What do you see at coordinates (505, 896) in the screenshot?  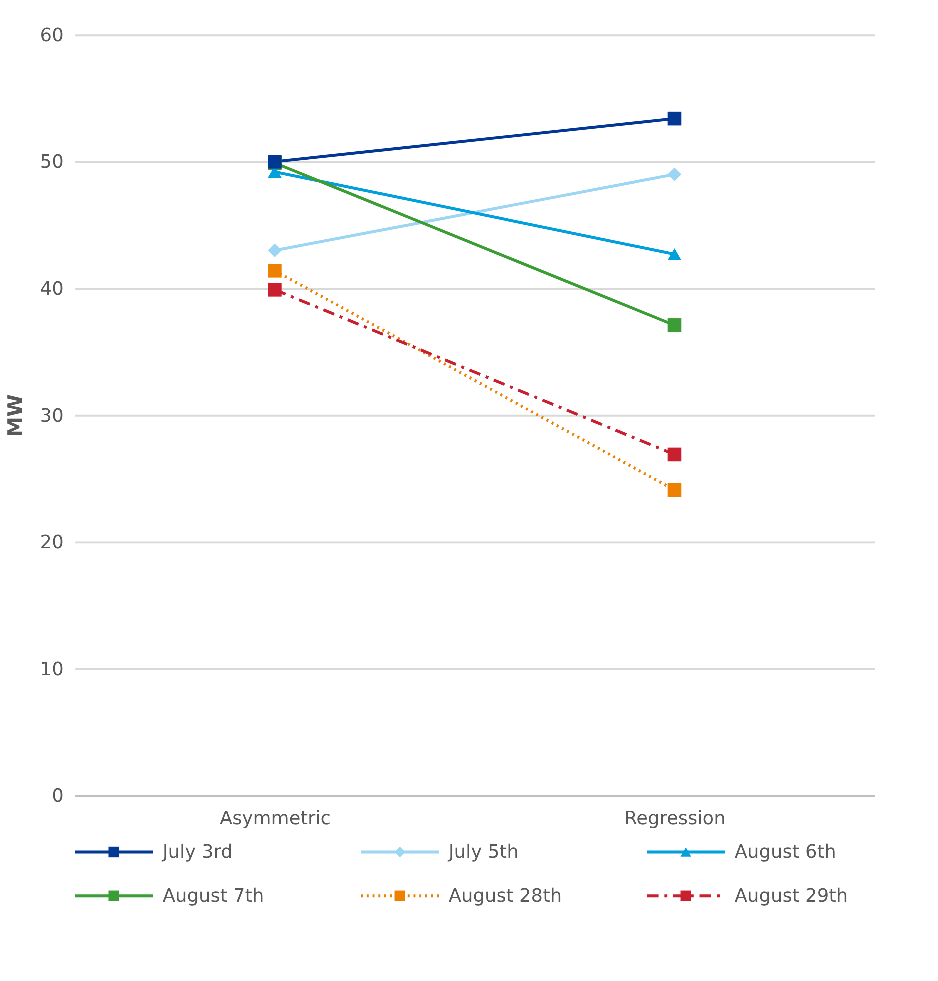 I see `legend-label: August 28th` at bounding box center [505, 896].